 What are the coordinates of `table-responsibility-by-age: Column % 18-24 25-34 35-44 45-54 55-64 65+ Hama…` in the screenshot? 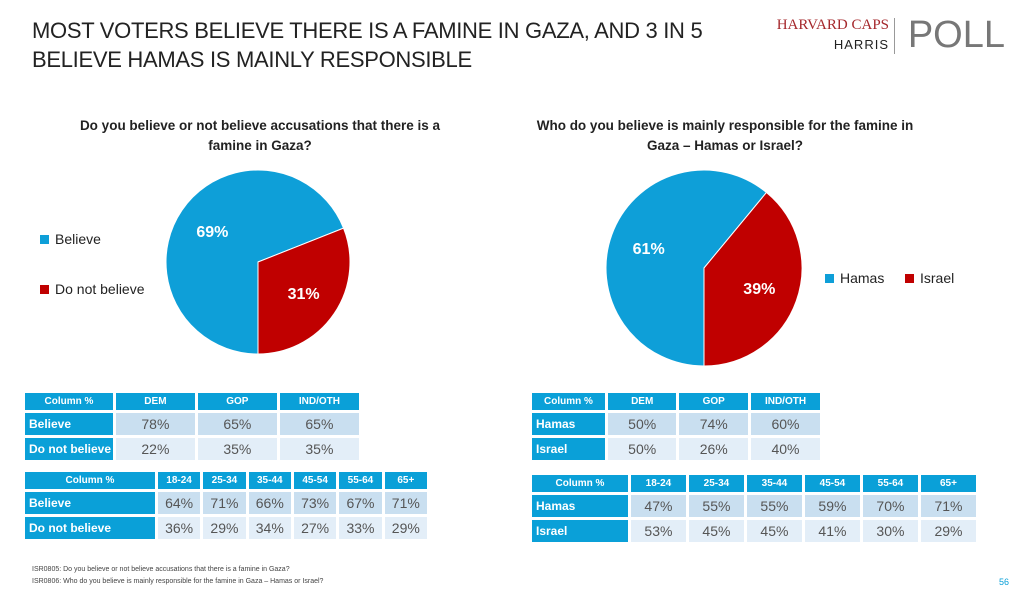 It's located at (754, 508).